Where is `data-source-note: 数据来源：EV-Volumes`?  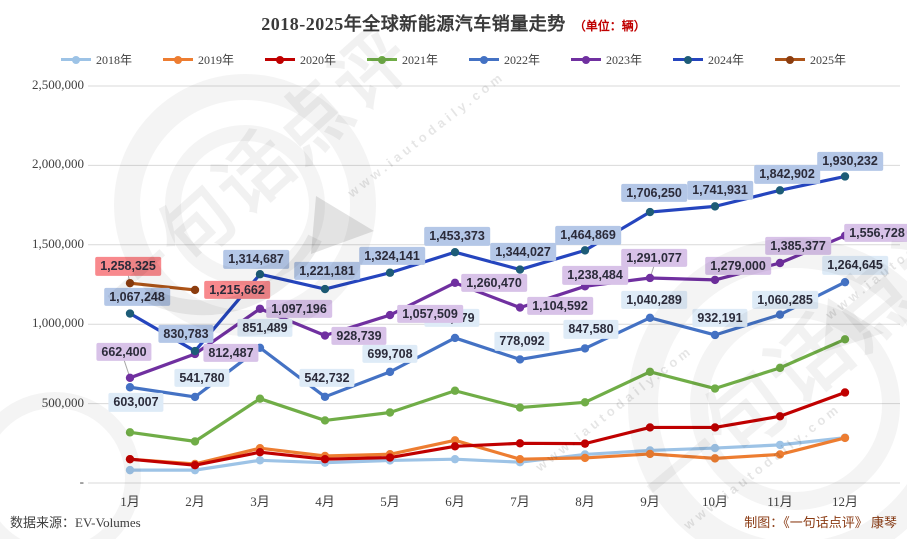
data-source-note: 数据来源：EV-Volumes is located at coordinates (75, 522).